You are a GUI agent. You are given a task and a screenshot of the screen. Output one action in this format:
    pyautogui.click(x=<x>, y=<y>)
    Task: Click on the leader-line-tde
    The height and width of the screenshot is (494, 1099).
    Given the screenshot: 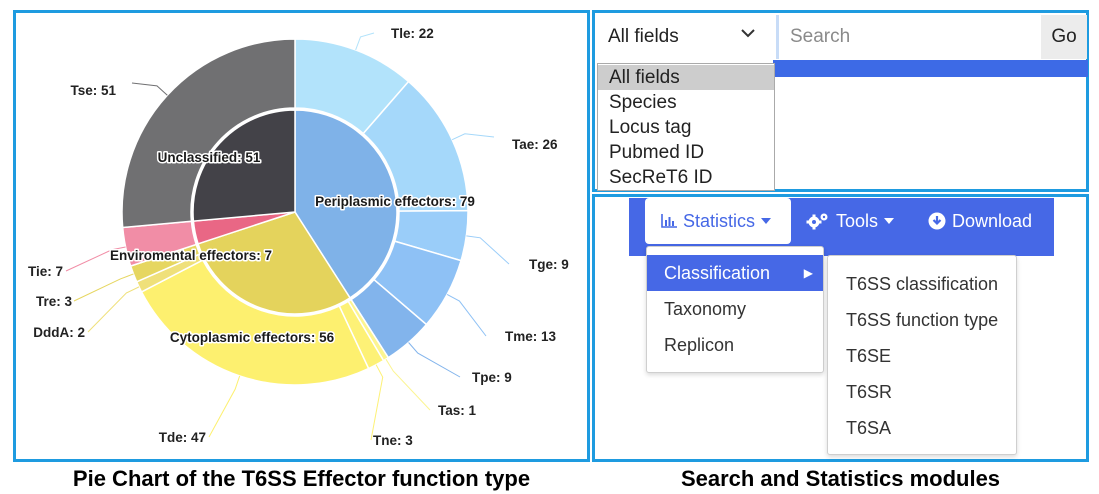 What is the action you would take?
    pyautogui.click(x=224, y=406)
    